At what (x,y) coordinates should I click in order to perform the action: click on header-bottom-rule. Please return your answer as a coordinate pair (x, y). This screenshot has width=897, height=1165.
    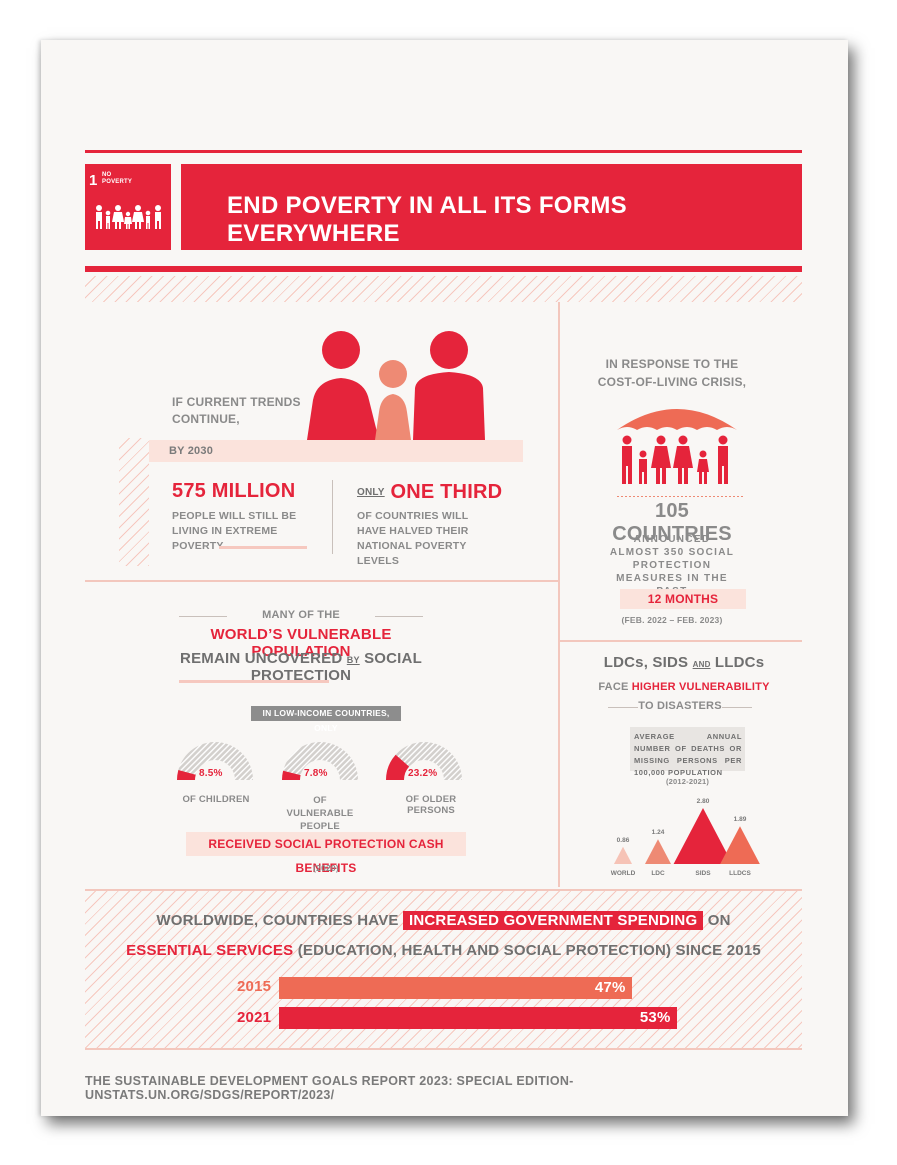
    Looking at the image, I should click on (443, 269).